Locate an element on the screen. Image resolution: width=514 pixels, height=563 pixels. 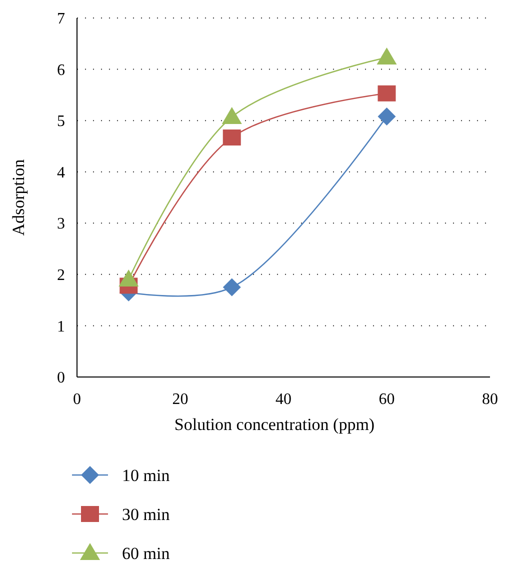
legend-label: 60 min is located at coordinates (146, 553).